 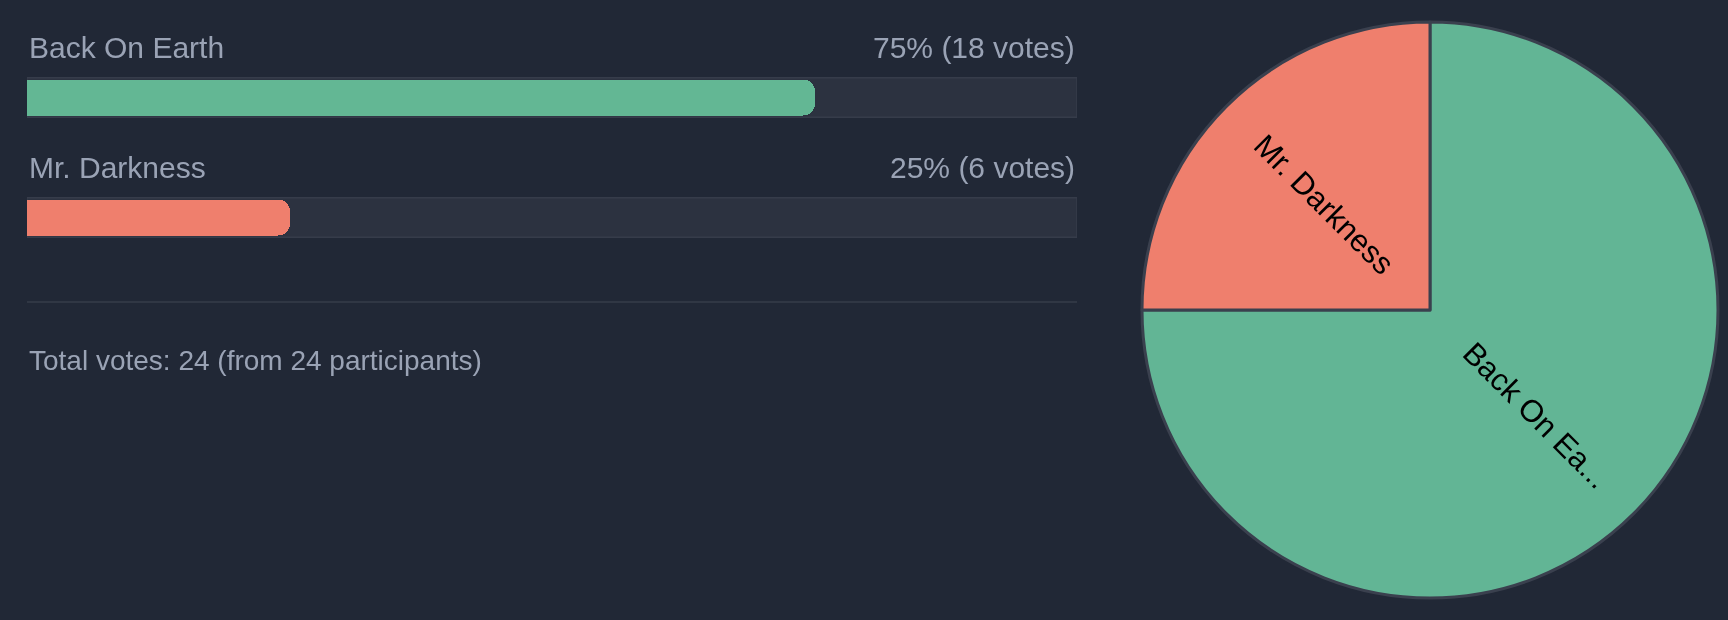 I want to click on data-label: 75% (18 votes), so click(x=974, y=47).